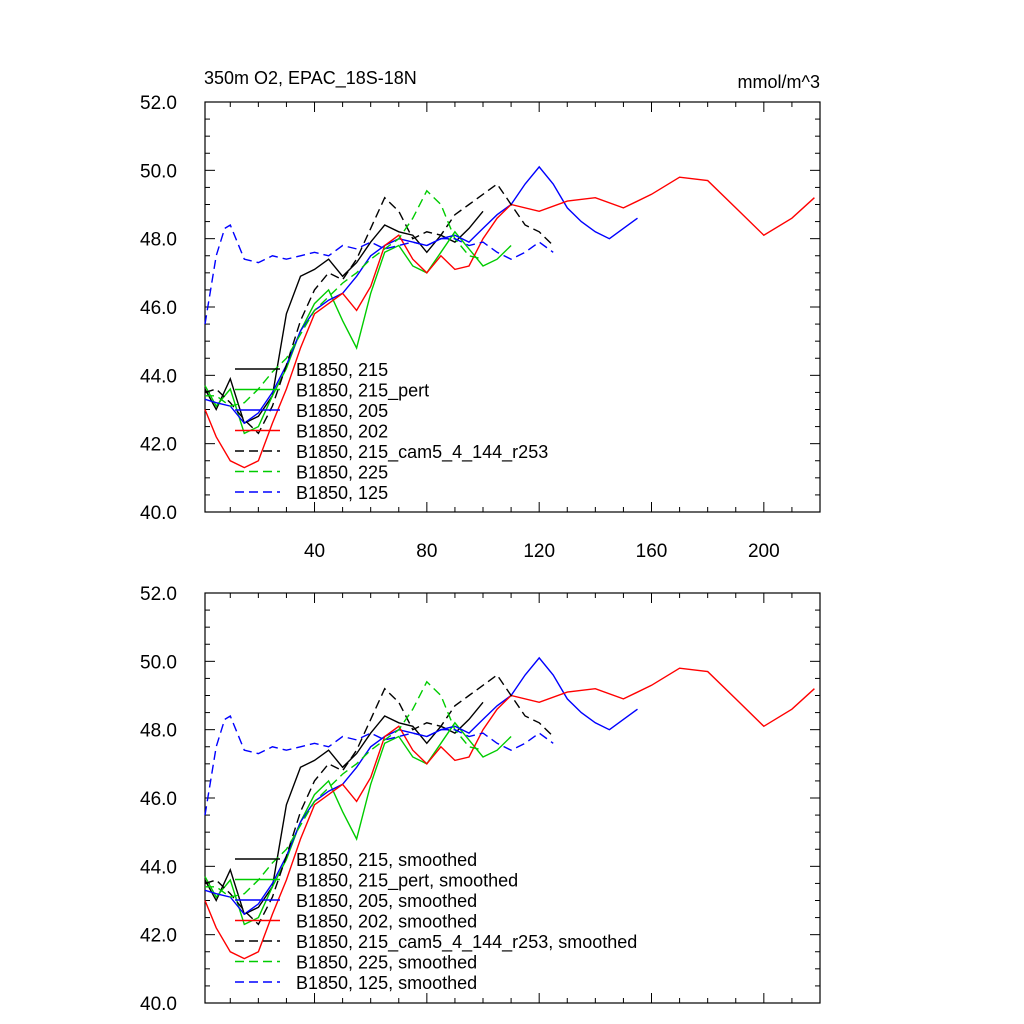  I want to click on legend-label: B1850, 125, so click(342, 493).